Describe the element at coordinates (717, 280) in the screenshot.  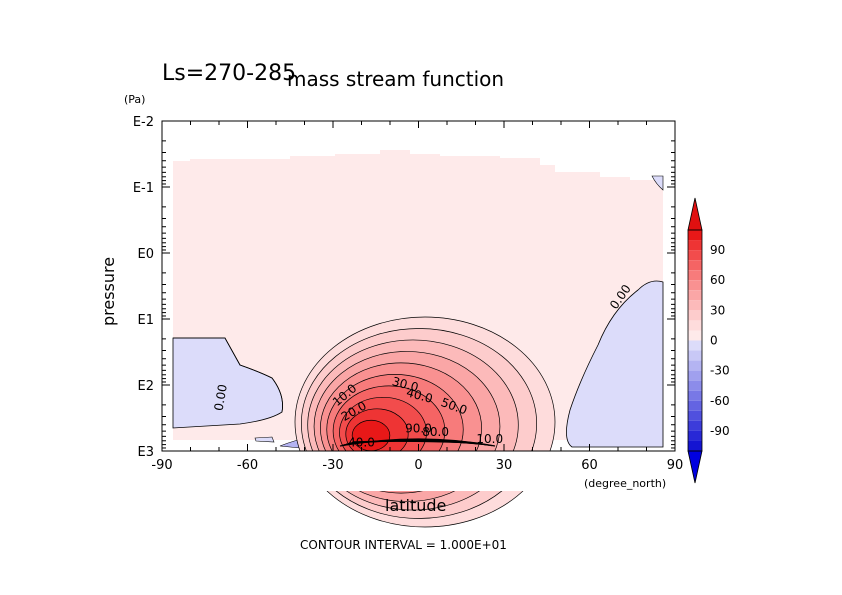
I see `colorbar-tick-label: 60` at that location.